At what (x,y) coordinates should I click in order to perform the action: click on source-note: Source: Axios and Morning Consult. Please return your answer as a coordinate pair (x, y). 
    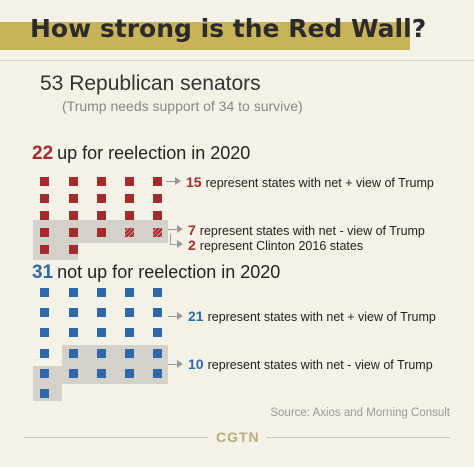
    Looking at the image, I should click on (360, 413).